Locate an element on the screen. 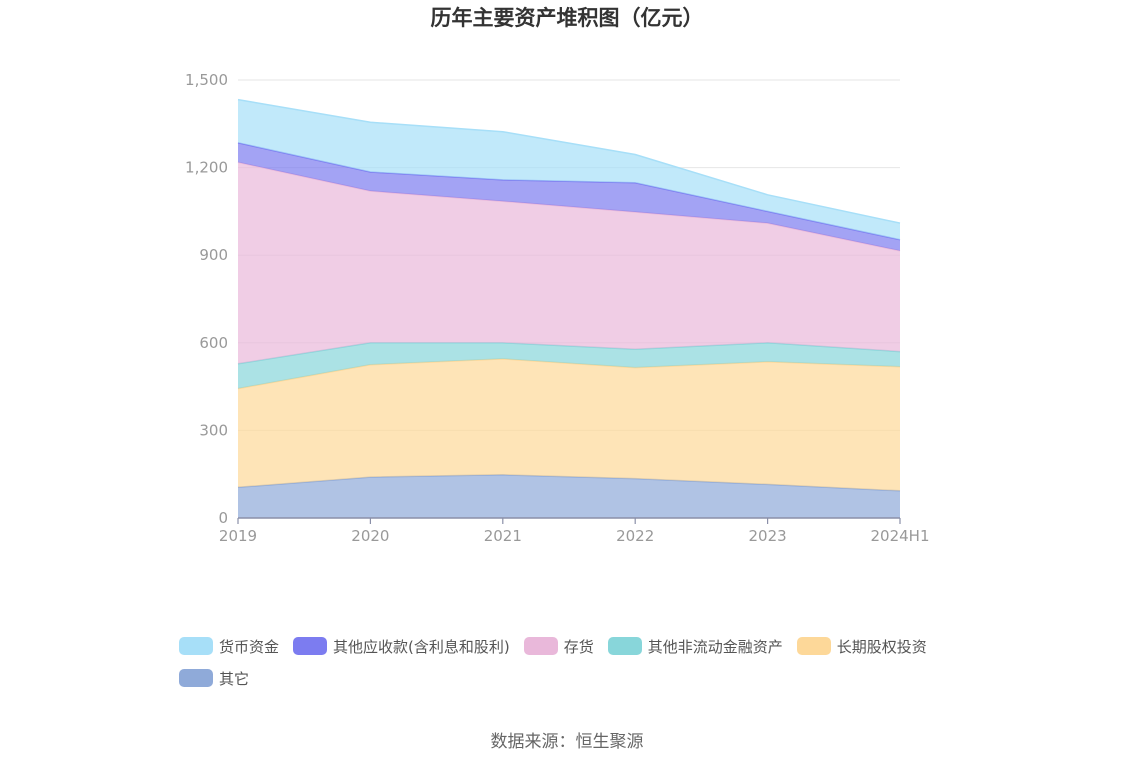 This screenshot has width=1134, height=766. y-tick-label: 900 is located at coordinates (213, 255).